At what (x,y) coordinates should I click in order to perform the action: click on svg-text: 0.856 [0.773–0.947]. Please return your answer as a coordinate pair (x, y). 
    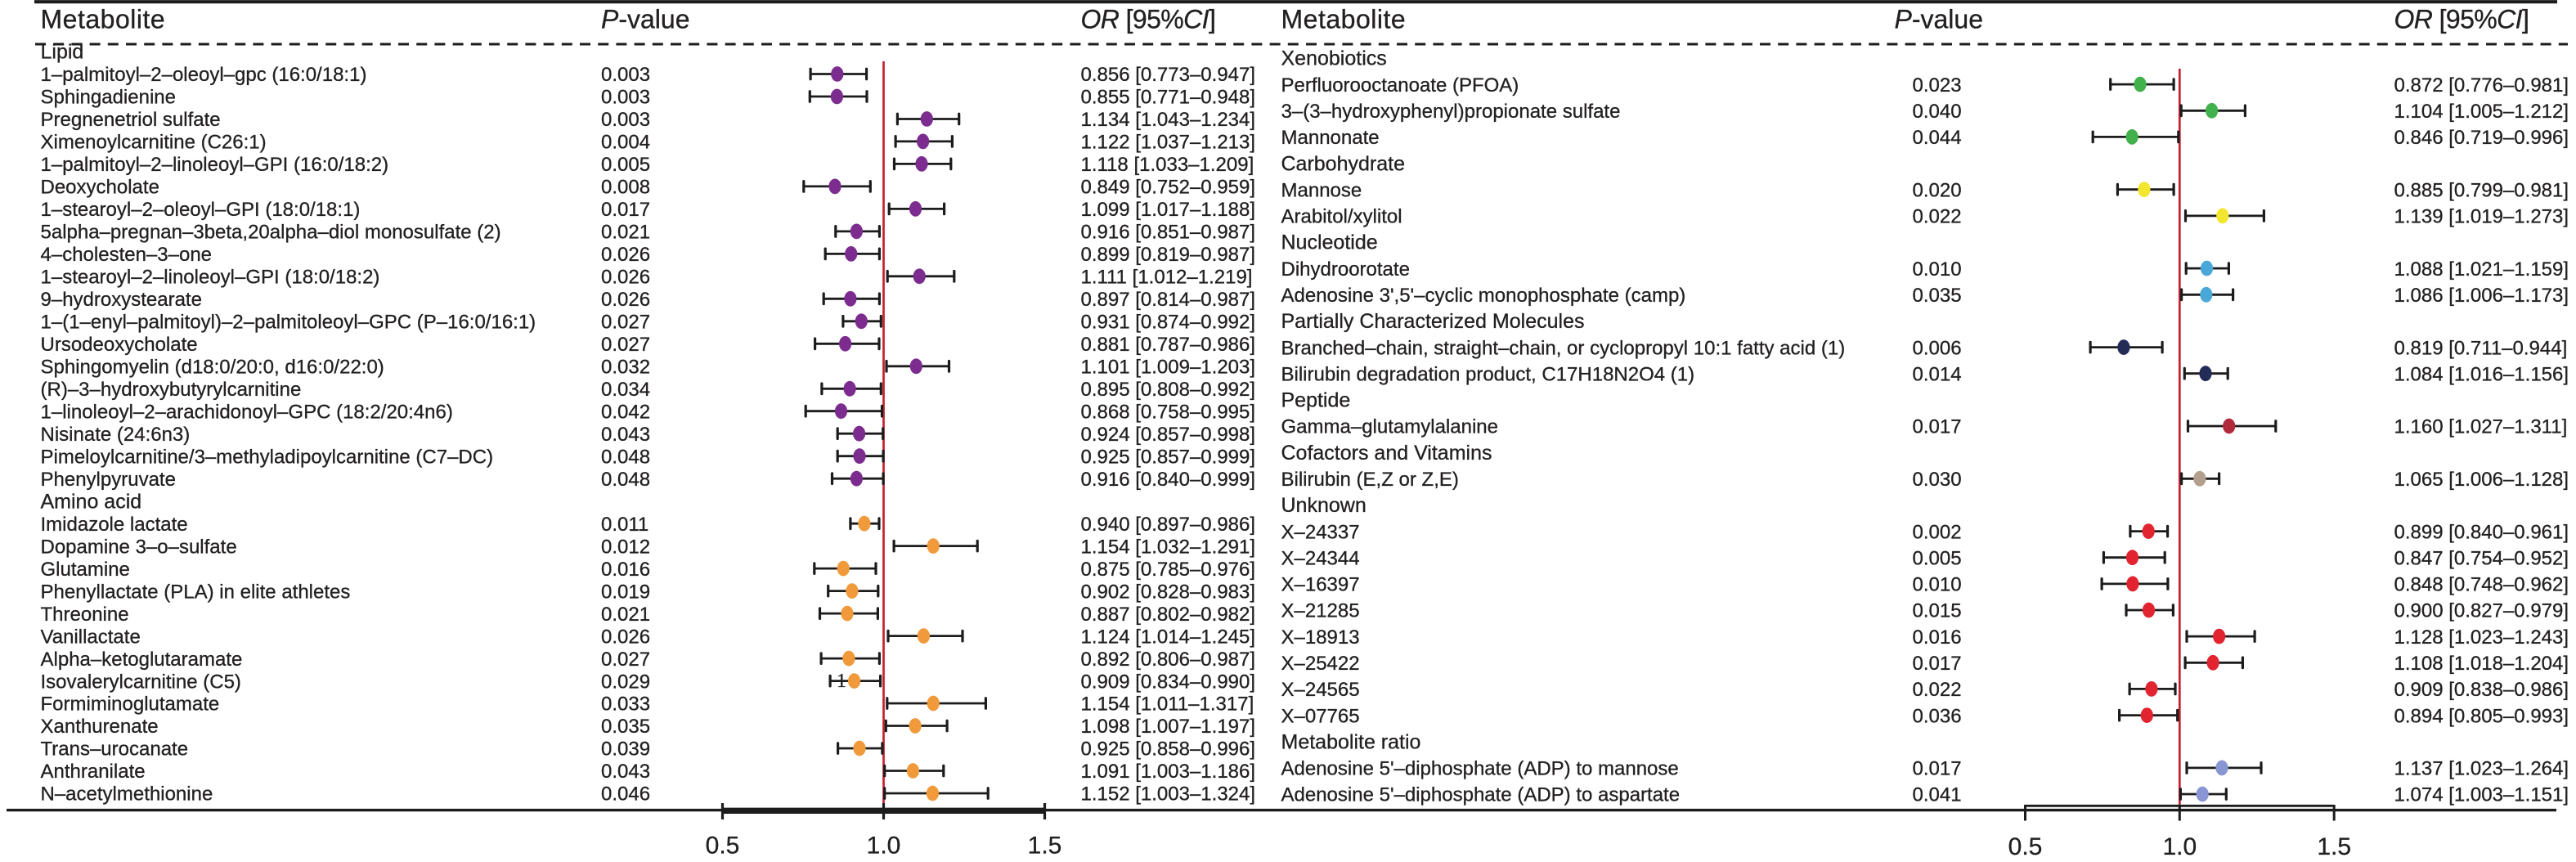
    Looking at the image, I should click on (1169, 75).